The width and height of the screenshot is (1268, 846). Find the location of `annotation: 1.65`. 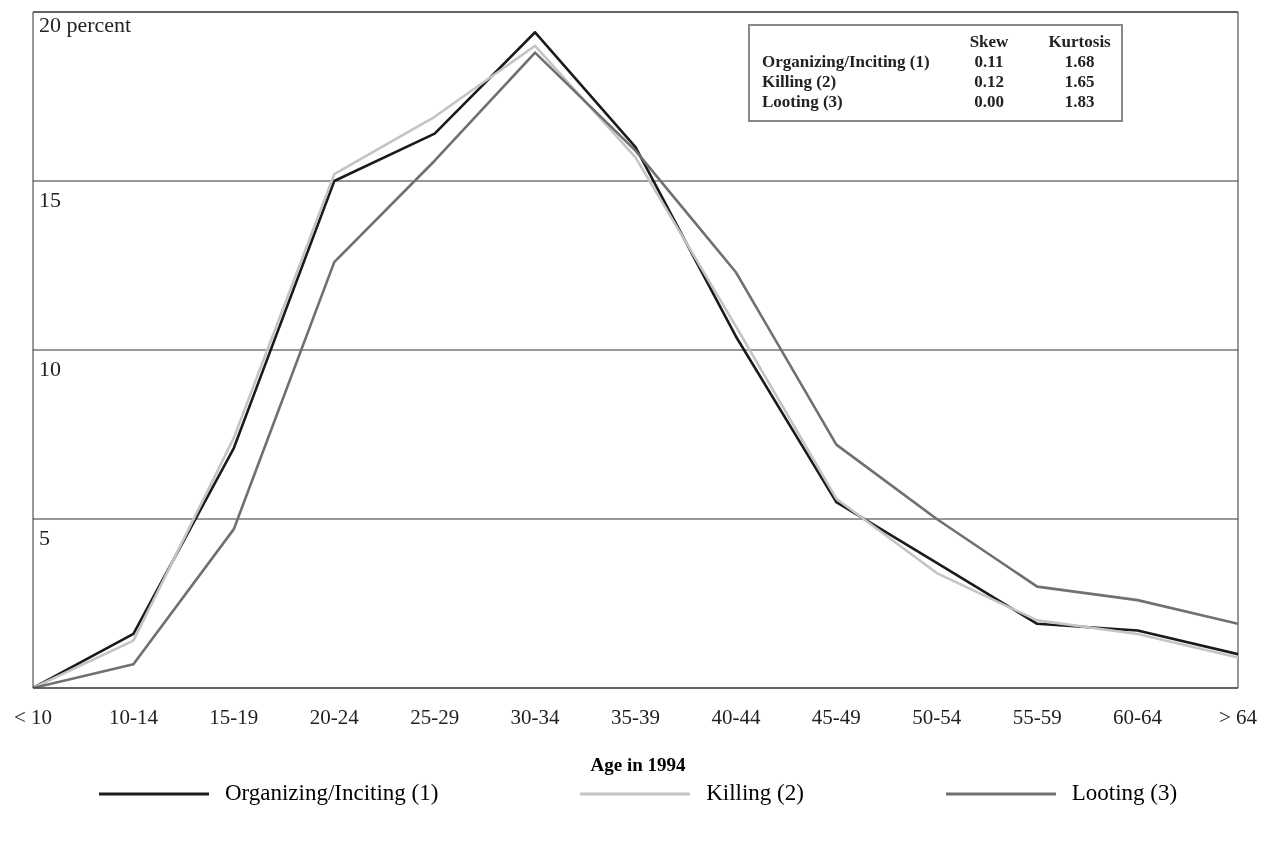

annotation: 1.65 is located at coordinates (1079, 82).